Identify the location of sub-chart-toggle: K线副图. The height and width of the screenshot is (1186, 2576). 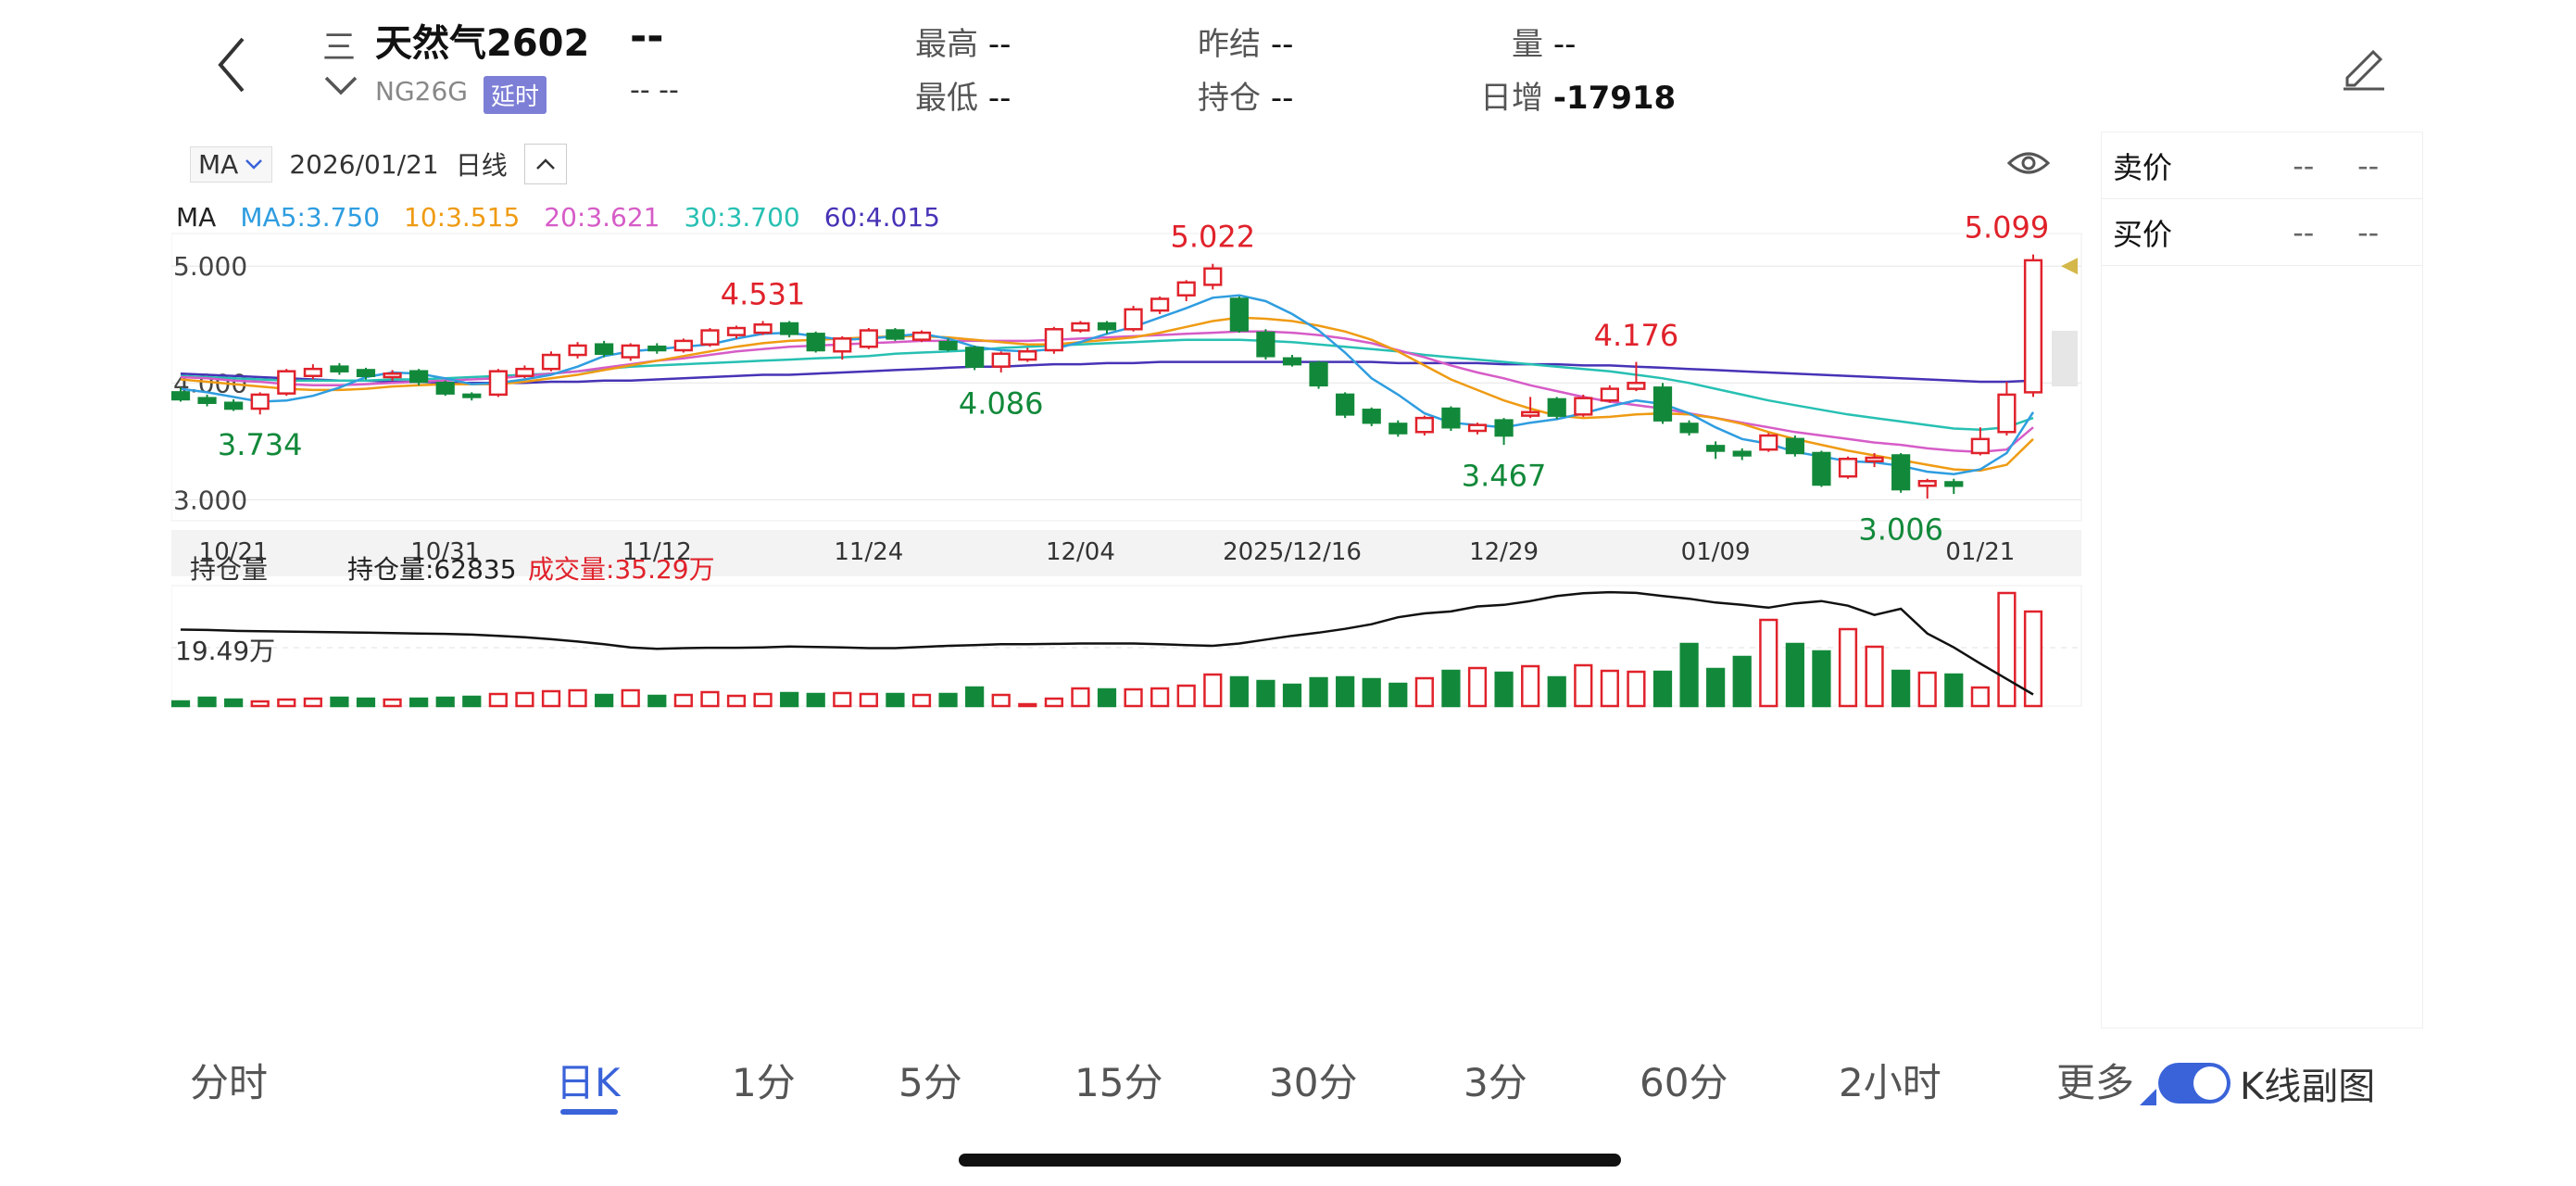
(2266, 1083).